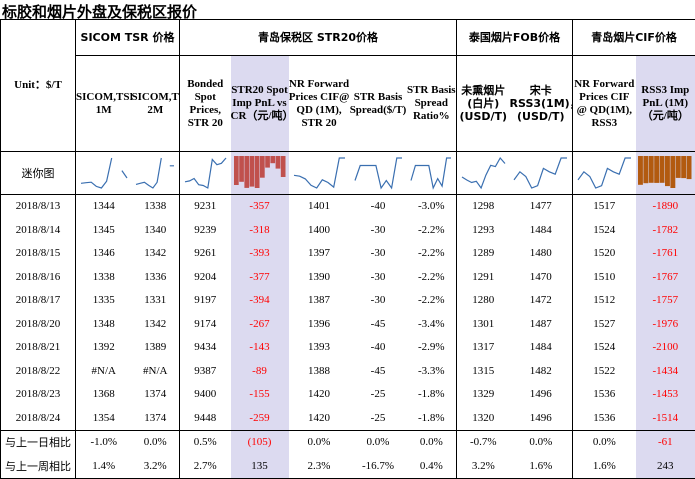 This screenshot has height=479, width=695. Describe the element at coordinates (260, 325) in the screenshot. I see `table-cell: -267` at that location.